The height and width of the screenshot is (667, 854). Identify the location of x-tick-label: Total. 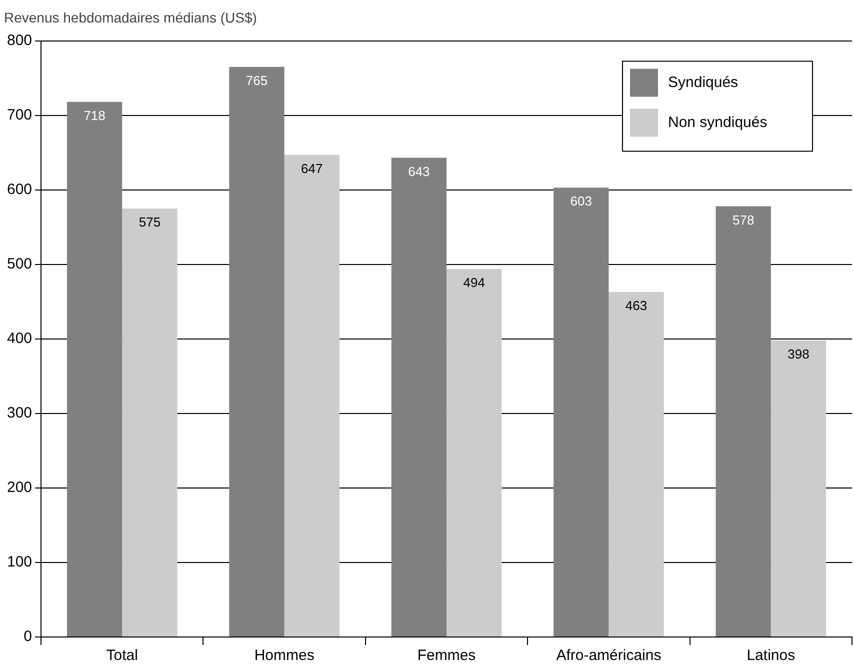
(122, 655).